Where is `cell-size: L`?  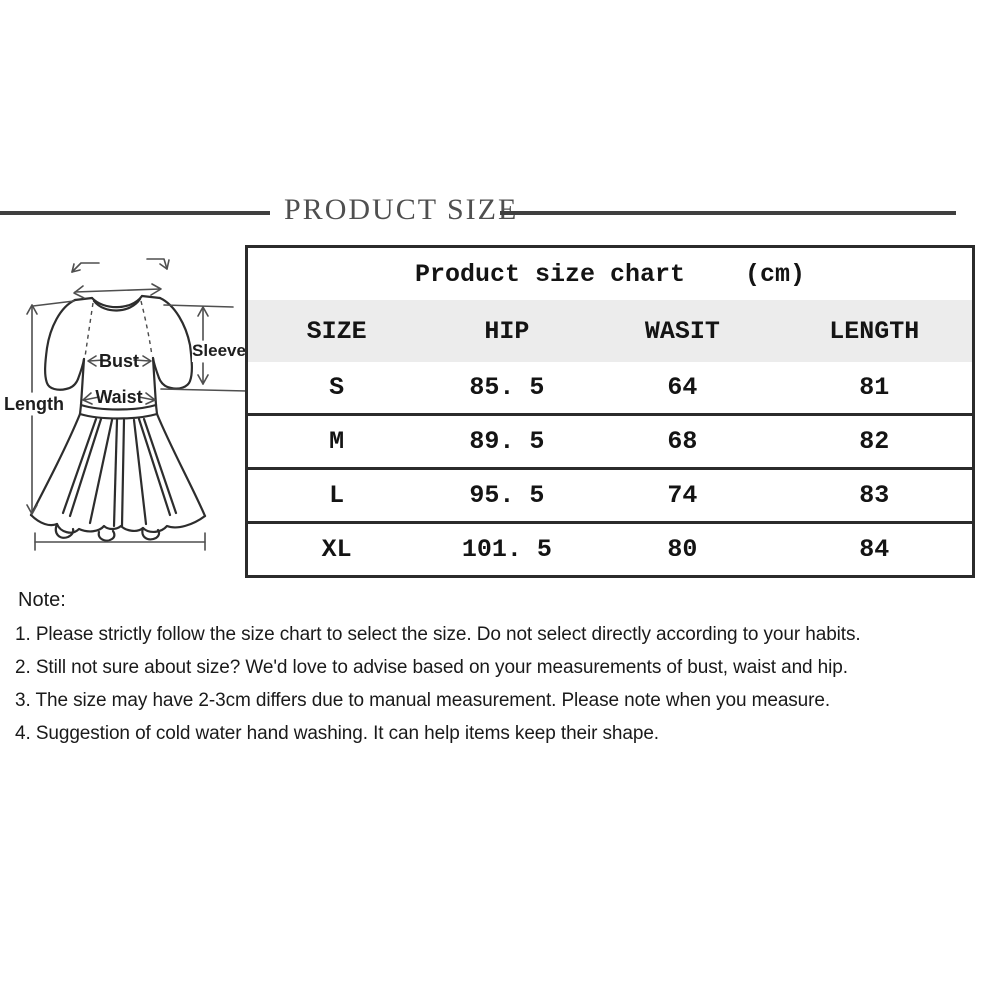 cell-size: L is located at coordinates (337, 495).